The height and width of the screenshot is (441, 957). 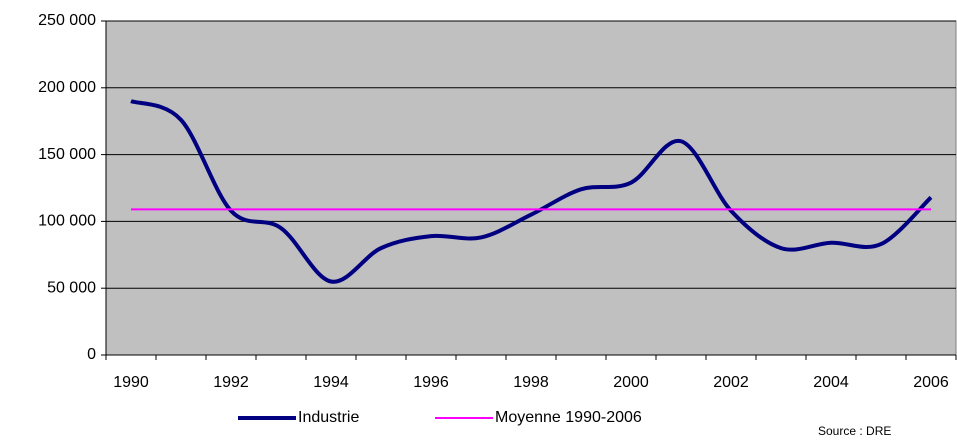 I want to click on y-tick-label: 150 000, so click(x=67, y=154).